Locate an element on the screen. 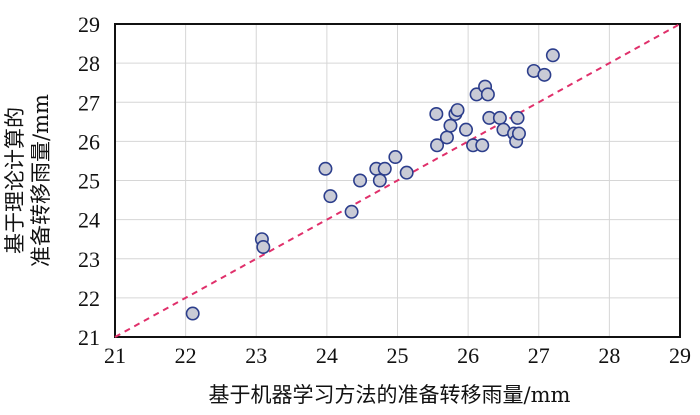  x-tick-label: 25 is located at coordinates (398, 355).